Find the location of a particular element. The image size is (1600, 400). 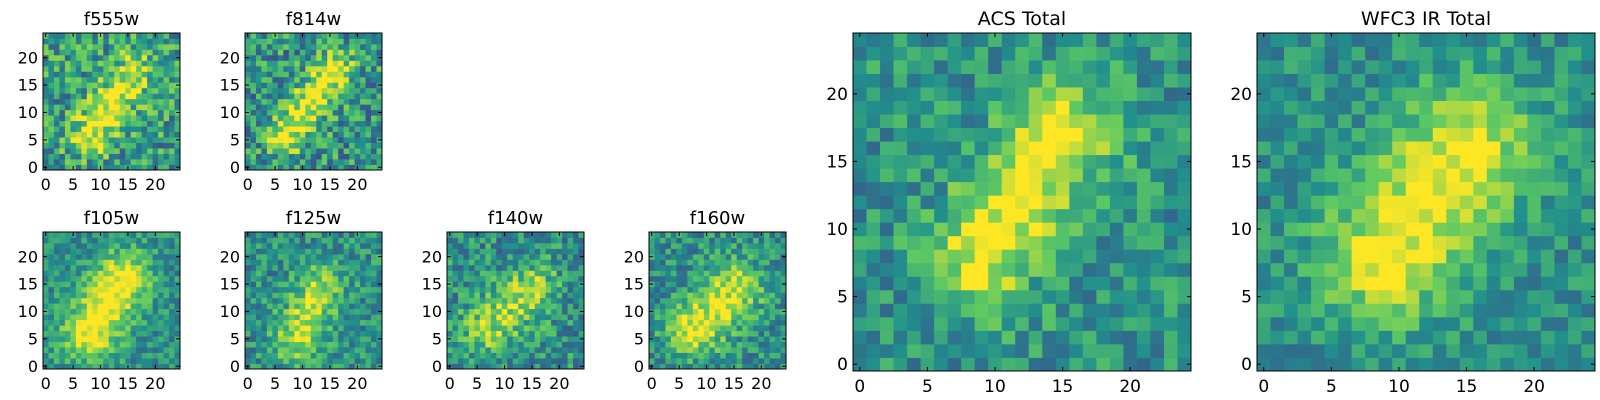

y-tick-label: 0 is located at coordinates (639, 366).